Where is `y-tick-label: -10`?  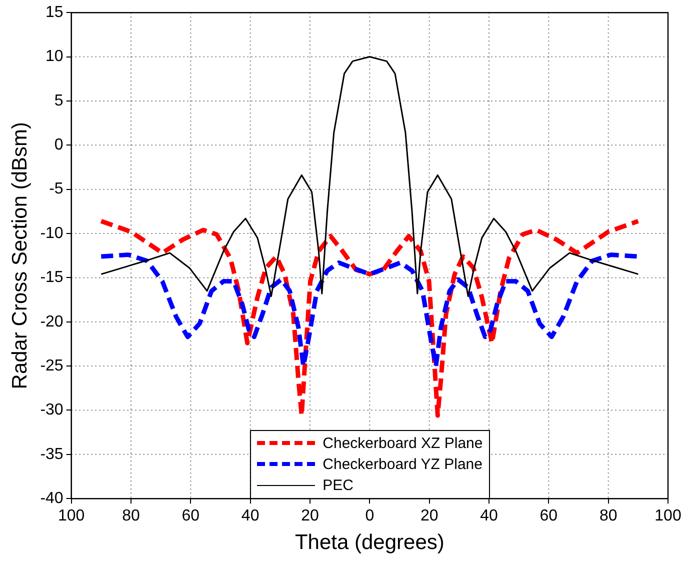 y-tick-label: -10 is located at coordinates (52, 233).